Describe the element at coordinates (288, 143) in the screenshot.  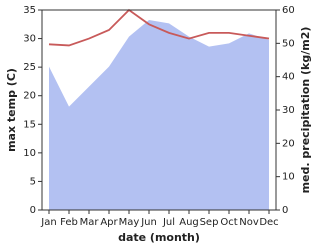
I see `y2-tick-label: 20` at that location.